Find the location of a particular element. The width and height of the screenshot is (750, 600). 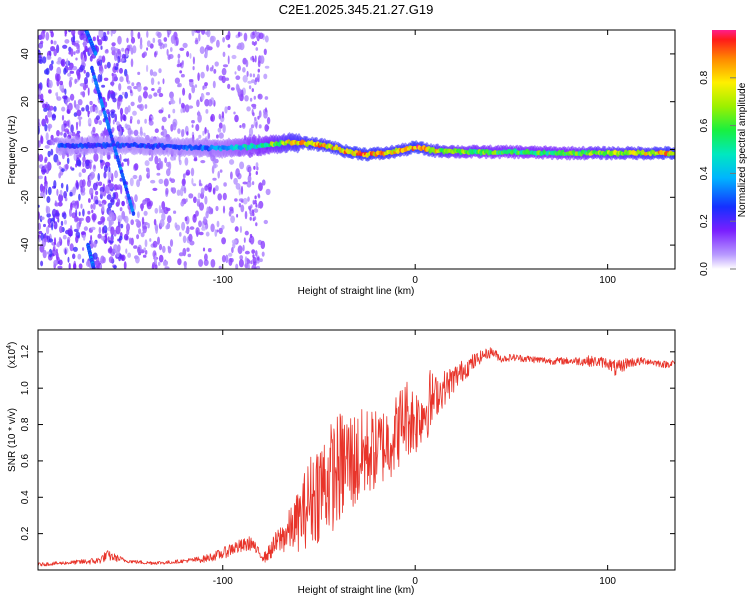

spectrogram-xtick-label: 100 is located at coordinates (607, 280).